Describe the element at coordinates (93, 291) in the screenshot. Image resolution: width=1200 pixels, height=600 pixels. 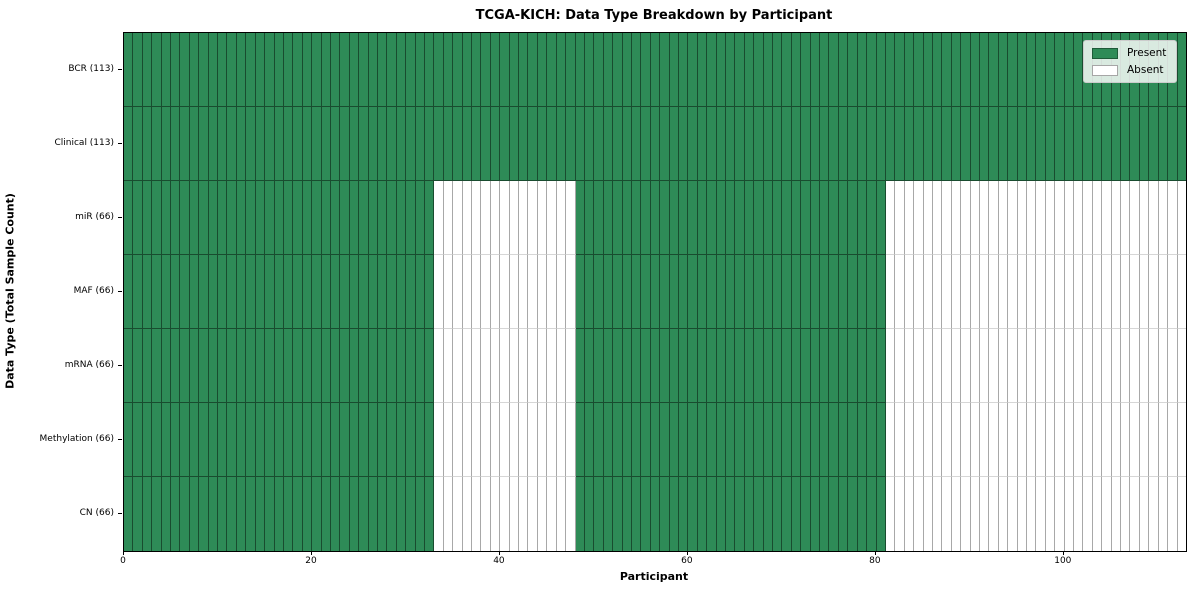
I see `y-tick-label: MAF (66)` at that location.